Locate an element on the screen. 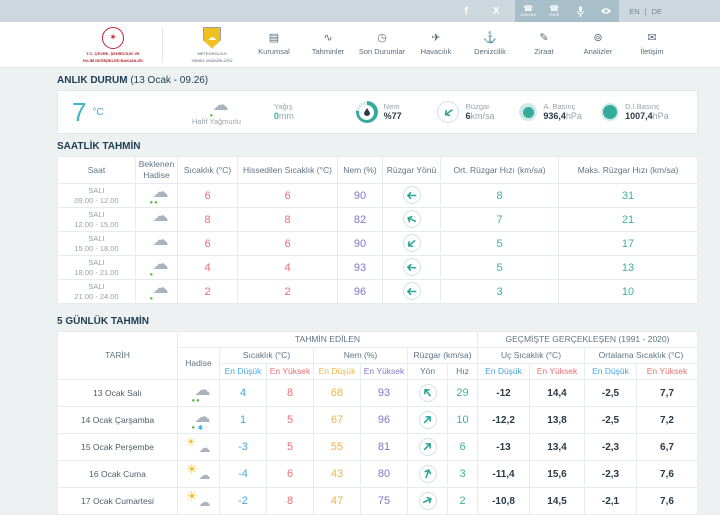  microphone-icon is located at coordinates (580, 11).